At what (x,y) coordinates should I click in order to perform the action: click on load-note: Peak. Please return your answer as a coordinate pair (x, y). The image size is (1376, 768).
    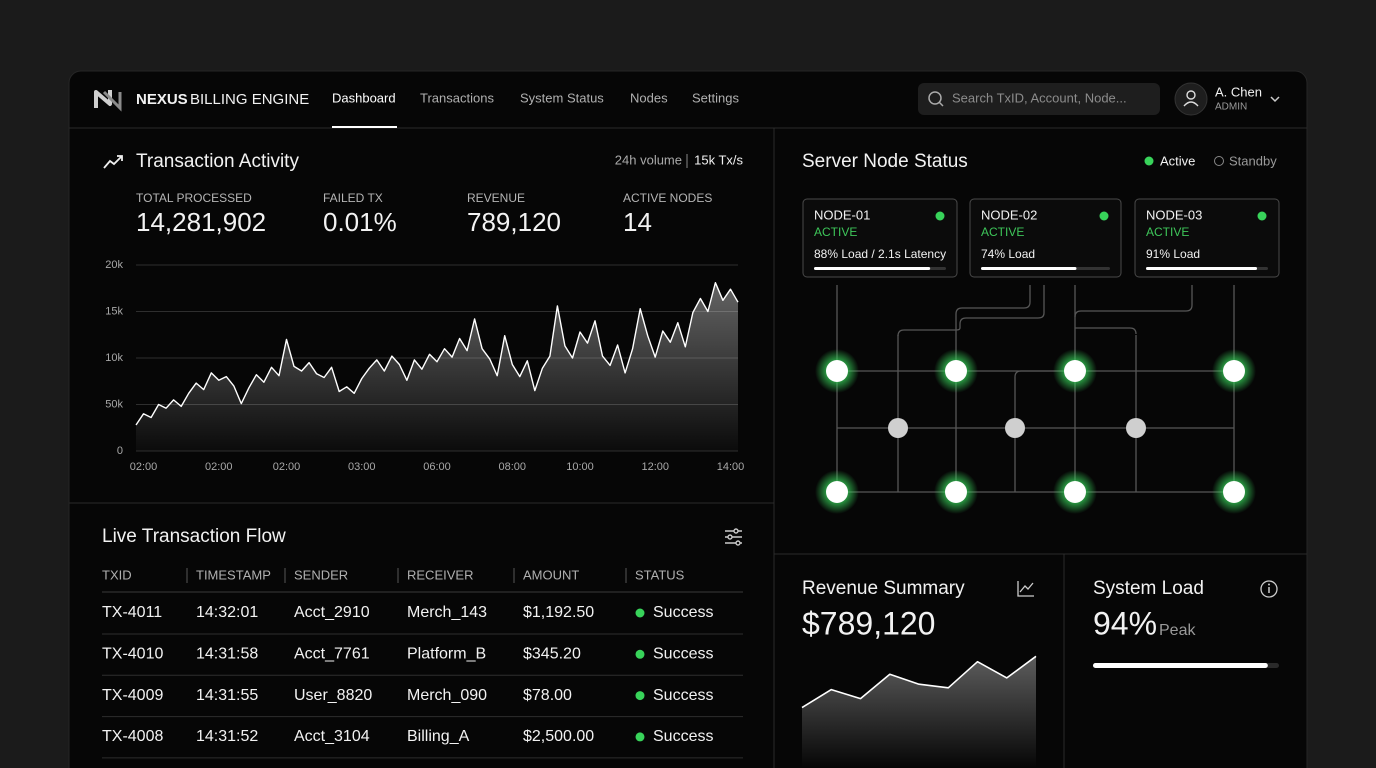
    Looking at the image, I should click on (1177, 630).